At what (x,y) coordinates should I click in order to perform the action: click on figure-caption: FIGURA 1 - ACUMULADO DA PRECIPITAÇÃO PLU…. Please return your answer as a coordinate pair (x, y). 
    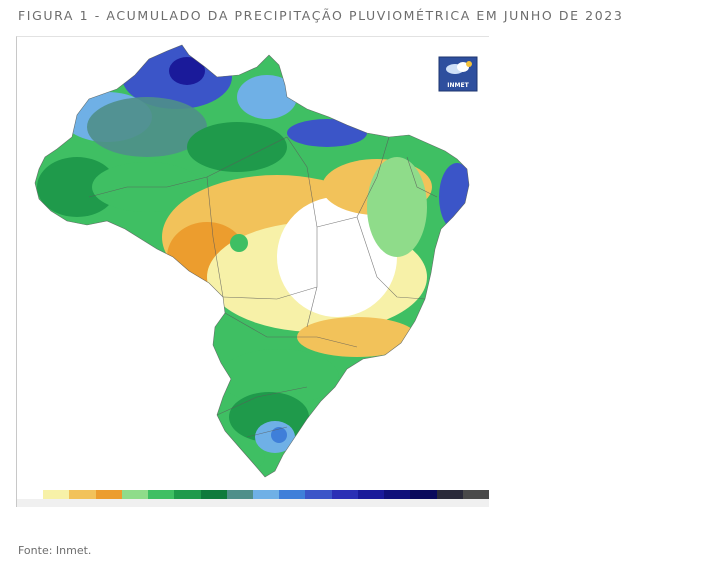
    Looking at the image, I should click on (321, 15).